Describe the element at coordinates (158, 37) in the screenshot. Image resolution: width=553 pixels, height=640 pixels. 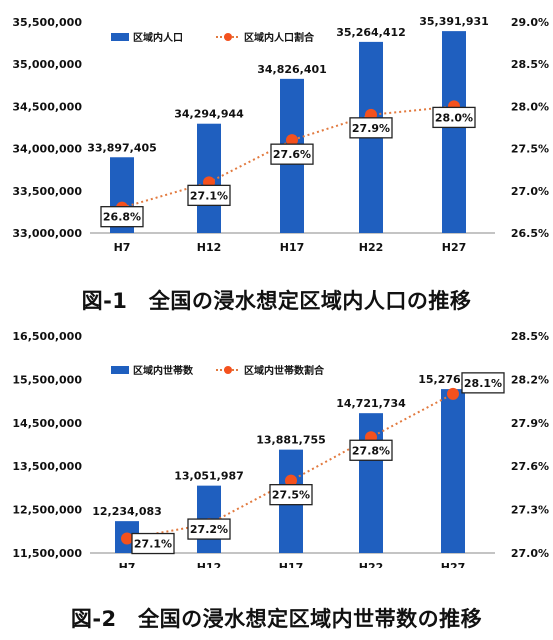
I see `legend-bar-label: 区域内人口` at that location.